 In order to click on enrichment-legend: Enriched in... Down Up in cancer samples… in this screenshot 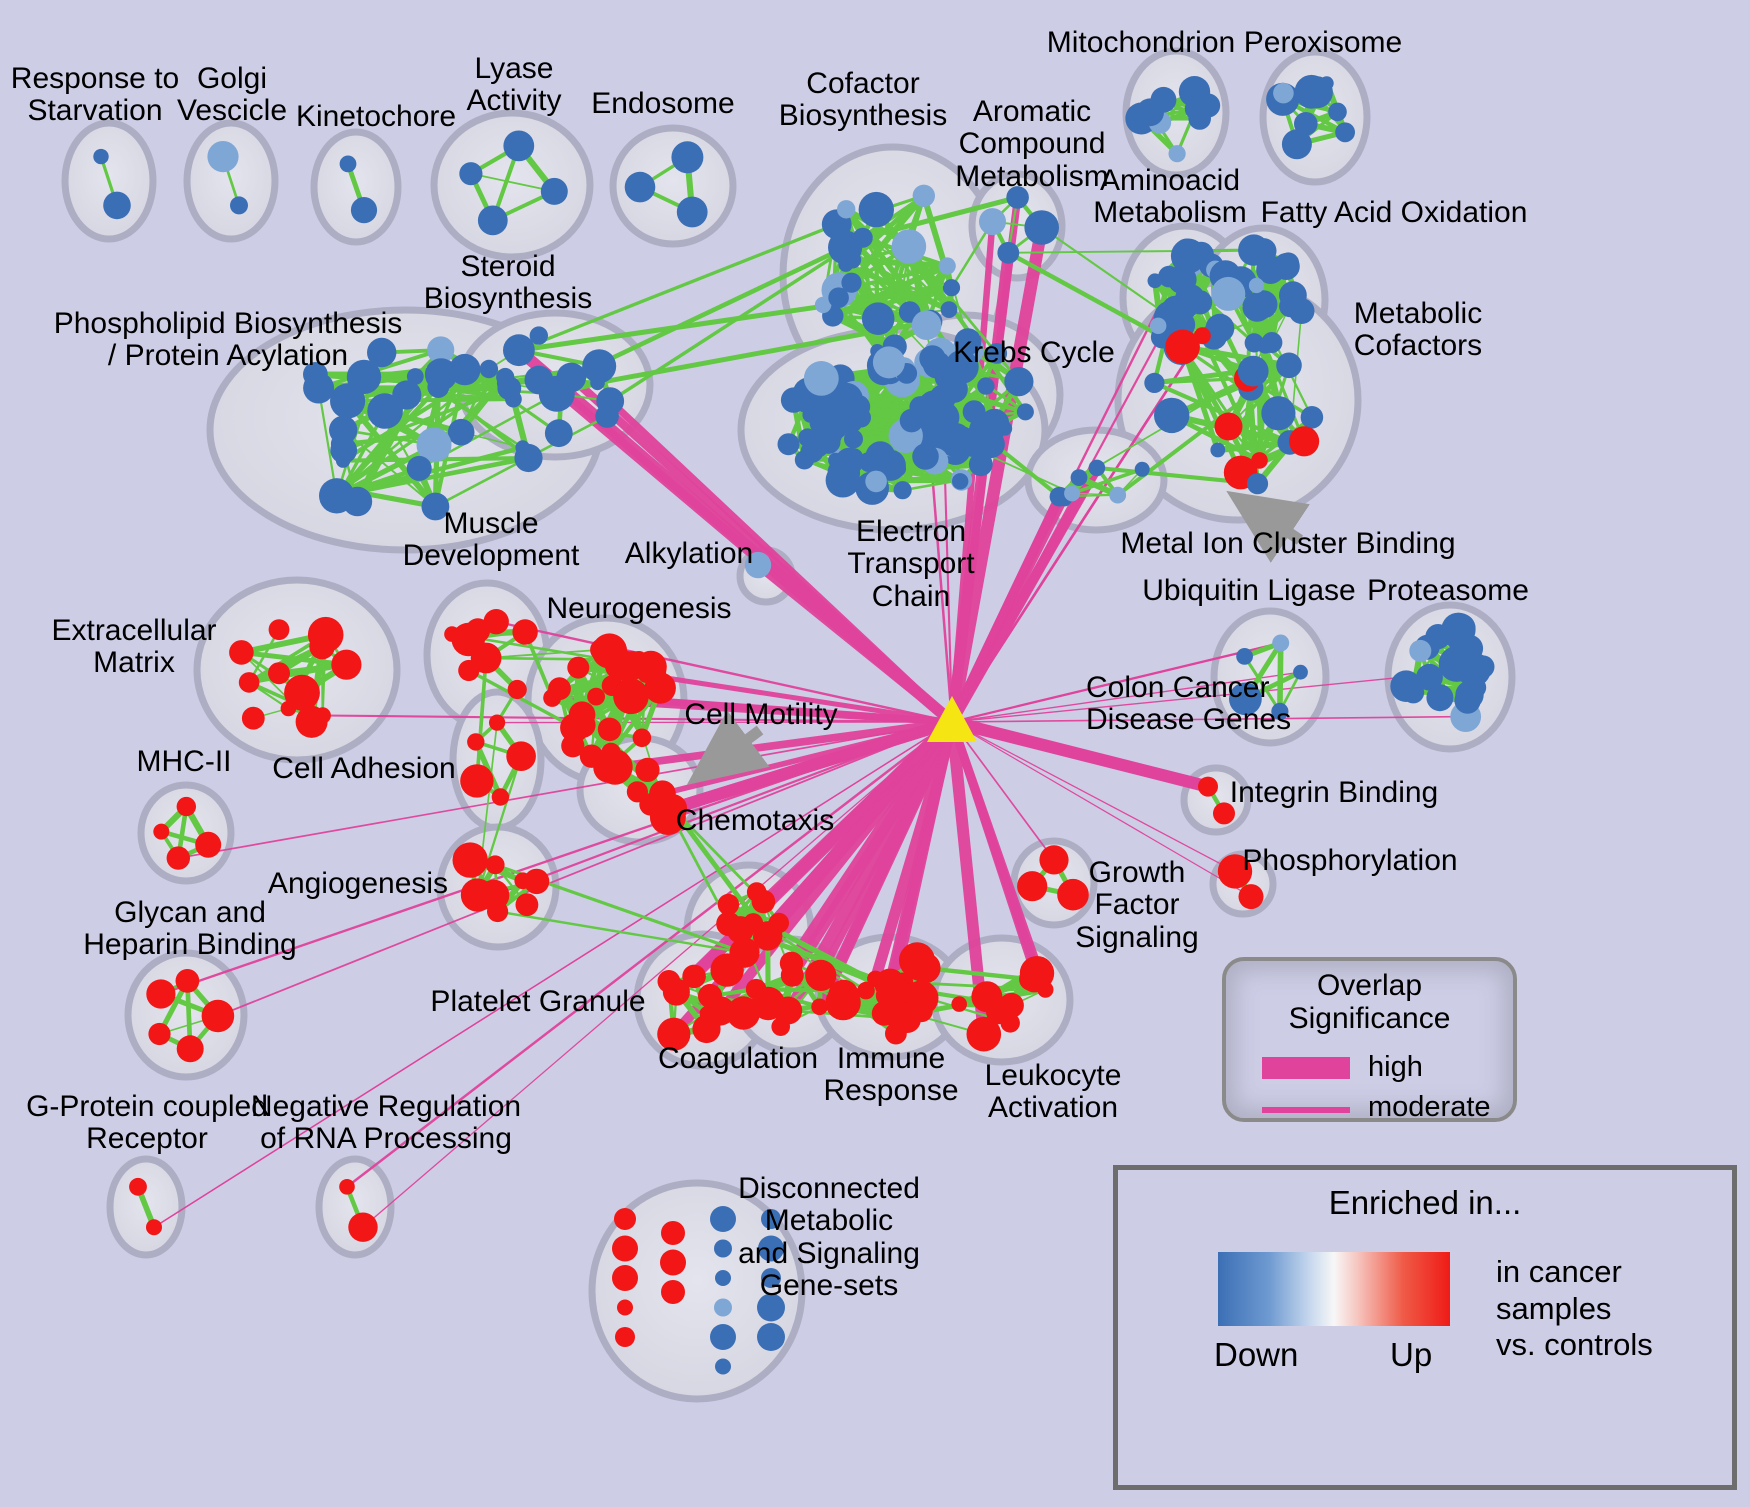, I will do `click(1425, 1327)`.